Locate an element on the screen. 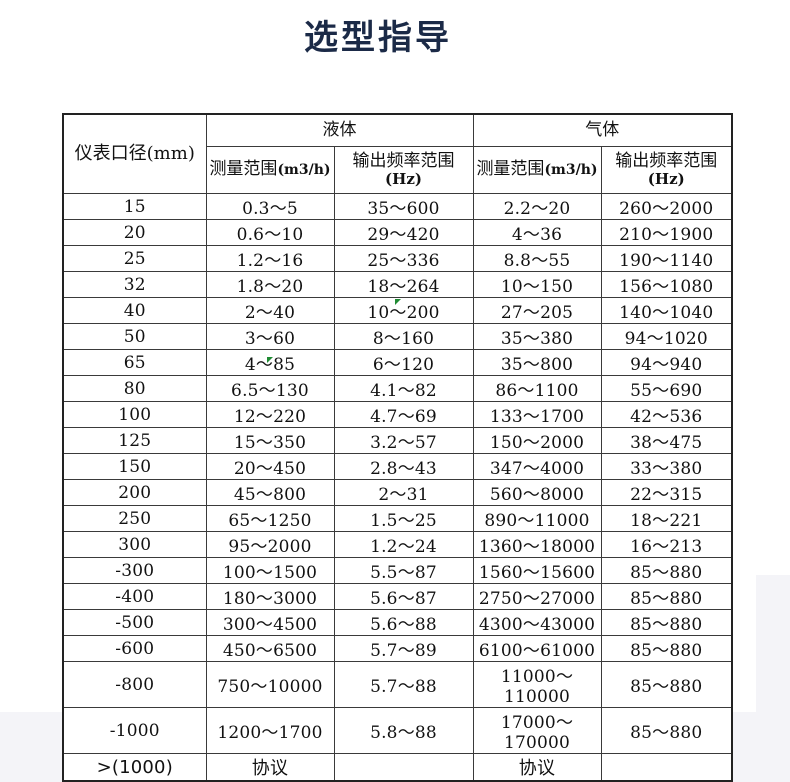 This screenshot has width=790, height=782. cell-liquid-freq: 5.8～88 is located at coordinates (403, 730).